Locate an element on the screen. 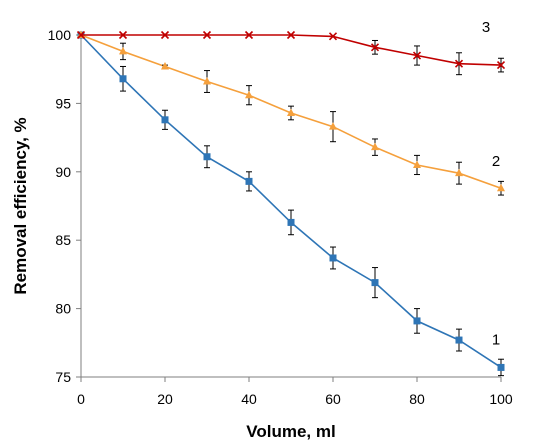 The width and height of the screenshot is (550, 448). y-tick-label: 90 is located at coordinates (63, 172).